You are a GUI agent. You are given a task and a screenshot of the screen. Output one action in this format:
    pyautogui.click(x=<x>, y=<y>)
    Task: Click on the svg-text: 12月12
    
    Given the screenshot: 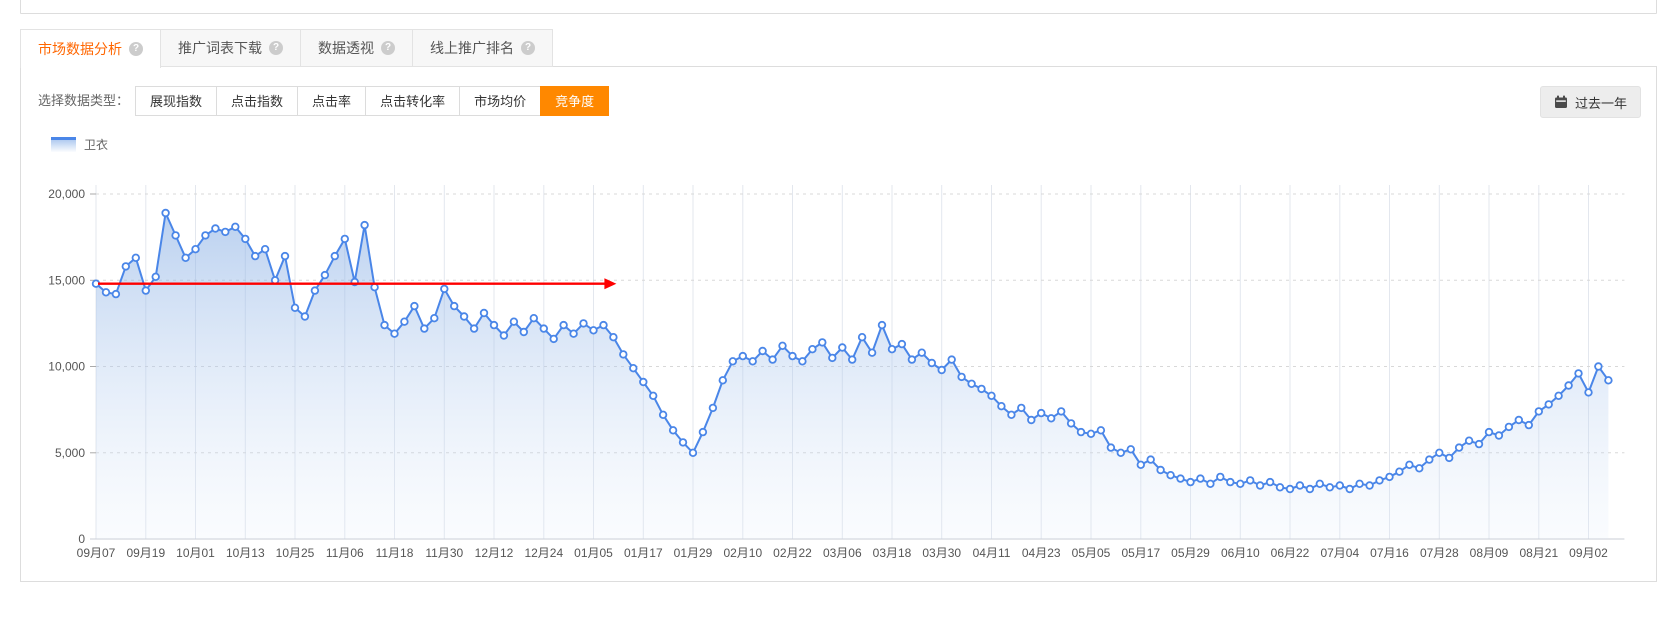 What is the action you would take?
    pyautogui.click(x=494, y=553)
    